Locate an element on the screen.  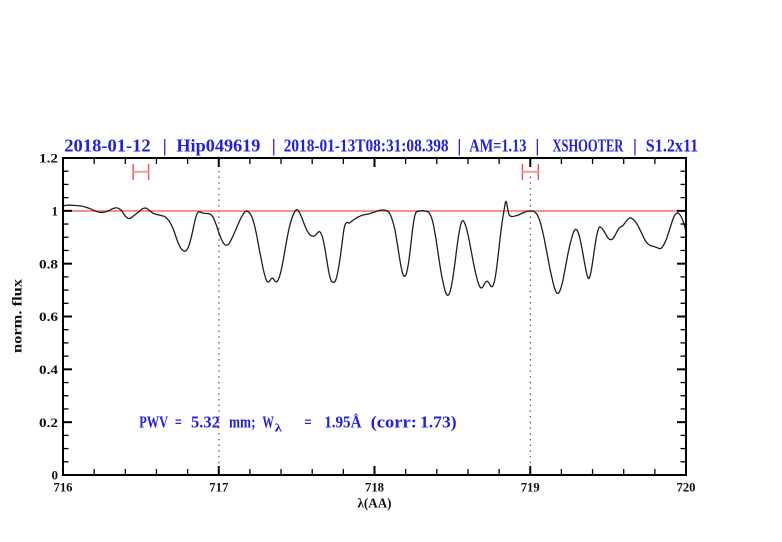
svg-text: 716 is located at coordinates (63, 487).